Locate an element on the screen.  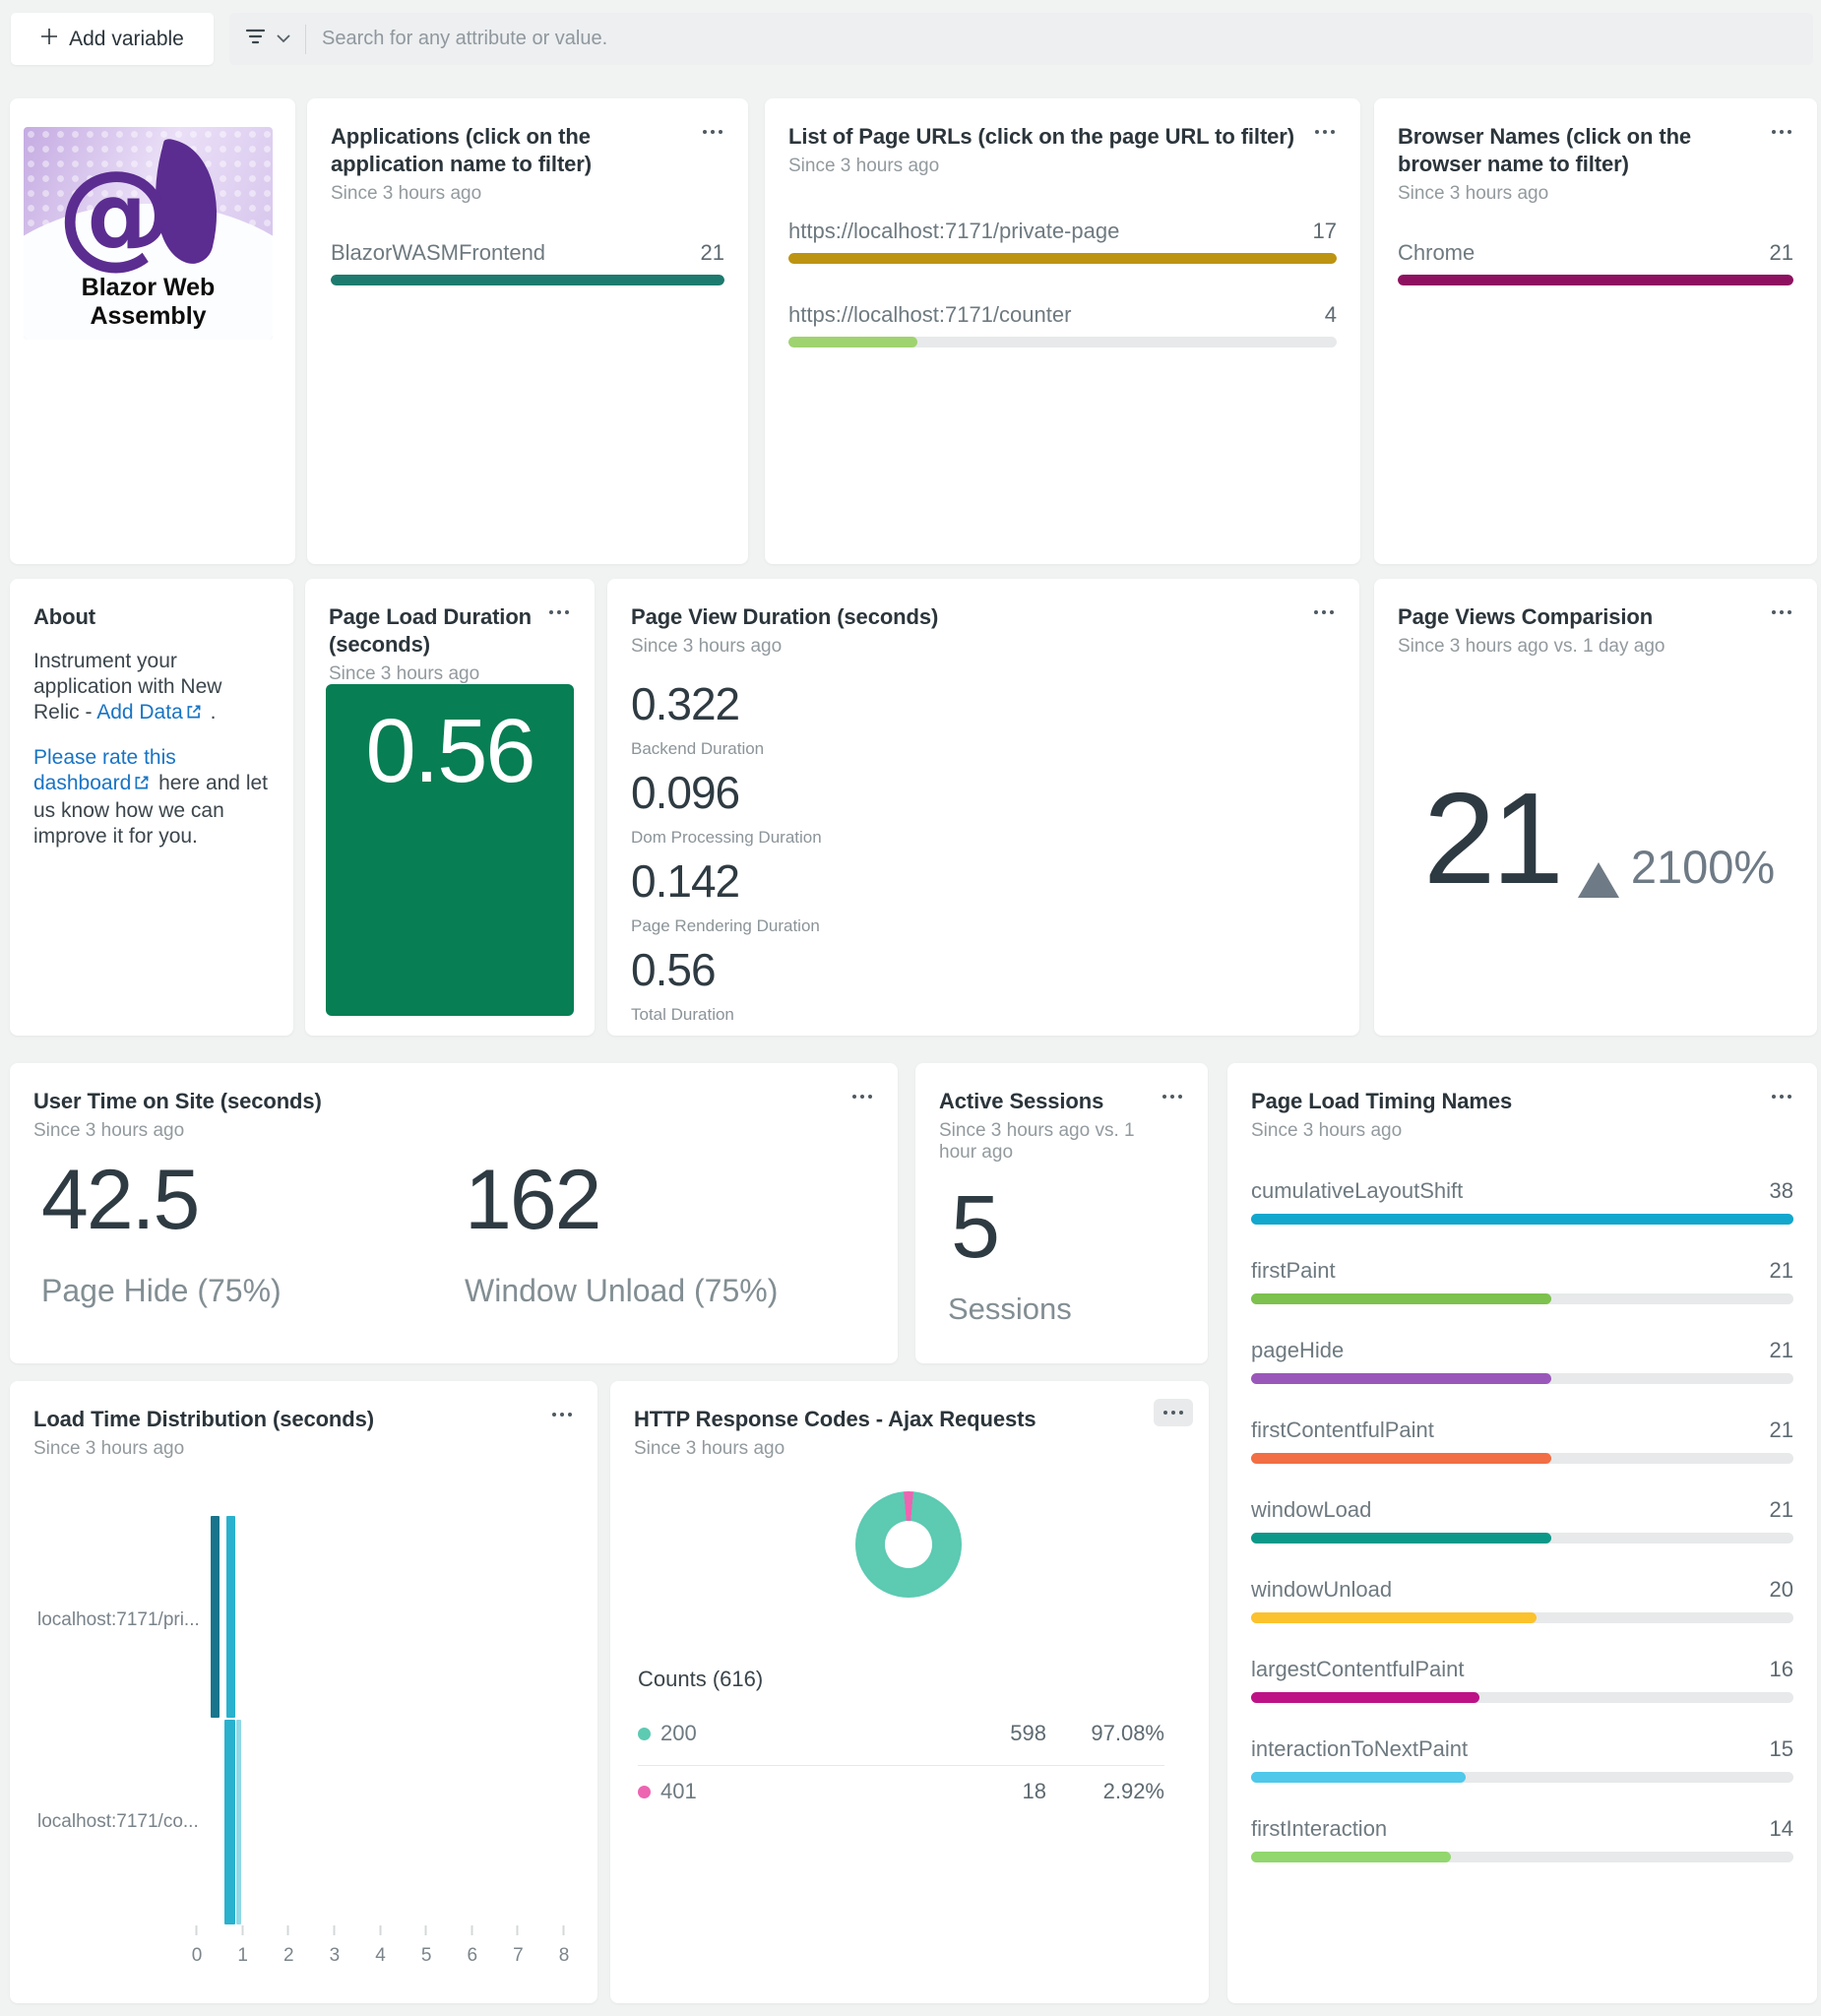
browser-bar-row: Chrome 21 is located at coordinates (1596, 262).